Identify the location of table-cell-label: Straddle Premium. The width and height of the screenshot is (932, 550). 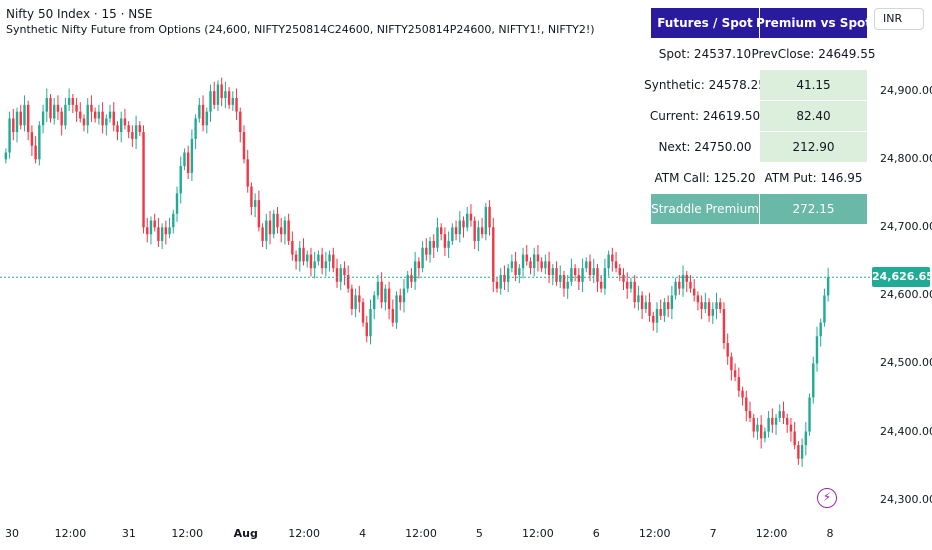
(705, 209).